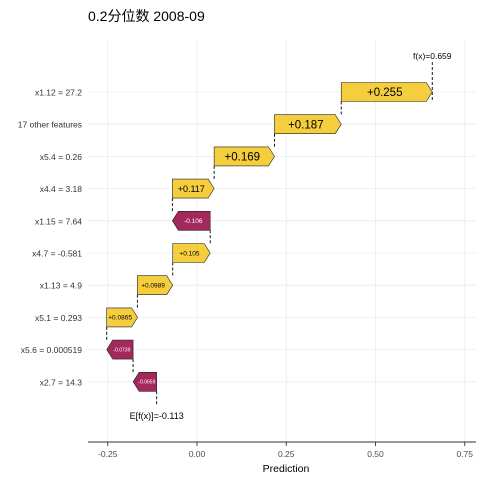 The image size is (480, 480). Describe the element at coordinates (146, 16) in the screenshot. I see `chart-title: 0.2分位数 2008-09` at that location.